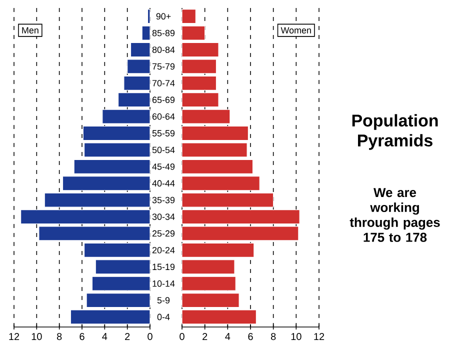 The height and width of the screenshot is (355, 474). I want to click on text: Population Pyramids, so click(395, 132).